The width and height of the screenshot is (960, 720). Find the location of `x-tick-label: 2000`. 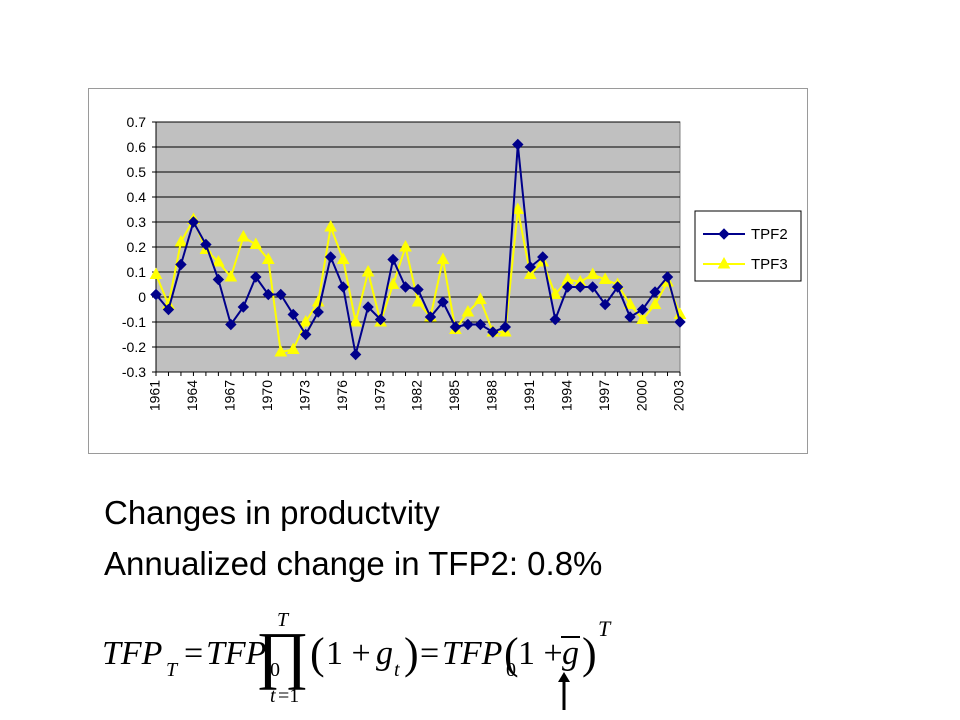

x-tick-label: 2000 is located at coordinates (641, 395).